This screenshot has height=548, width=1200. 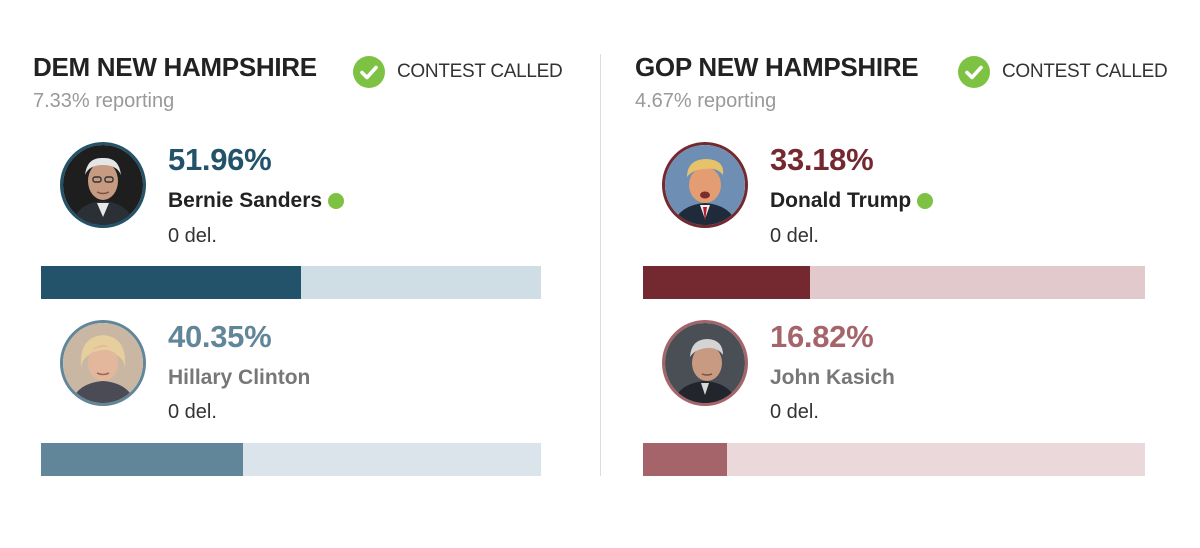 I want to click on candidate-avatar-hillary-clinton, so click(x=103, y=363).